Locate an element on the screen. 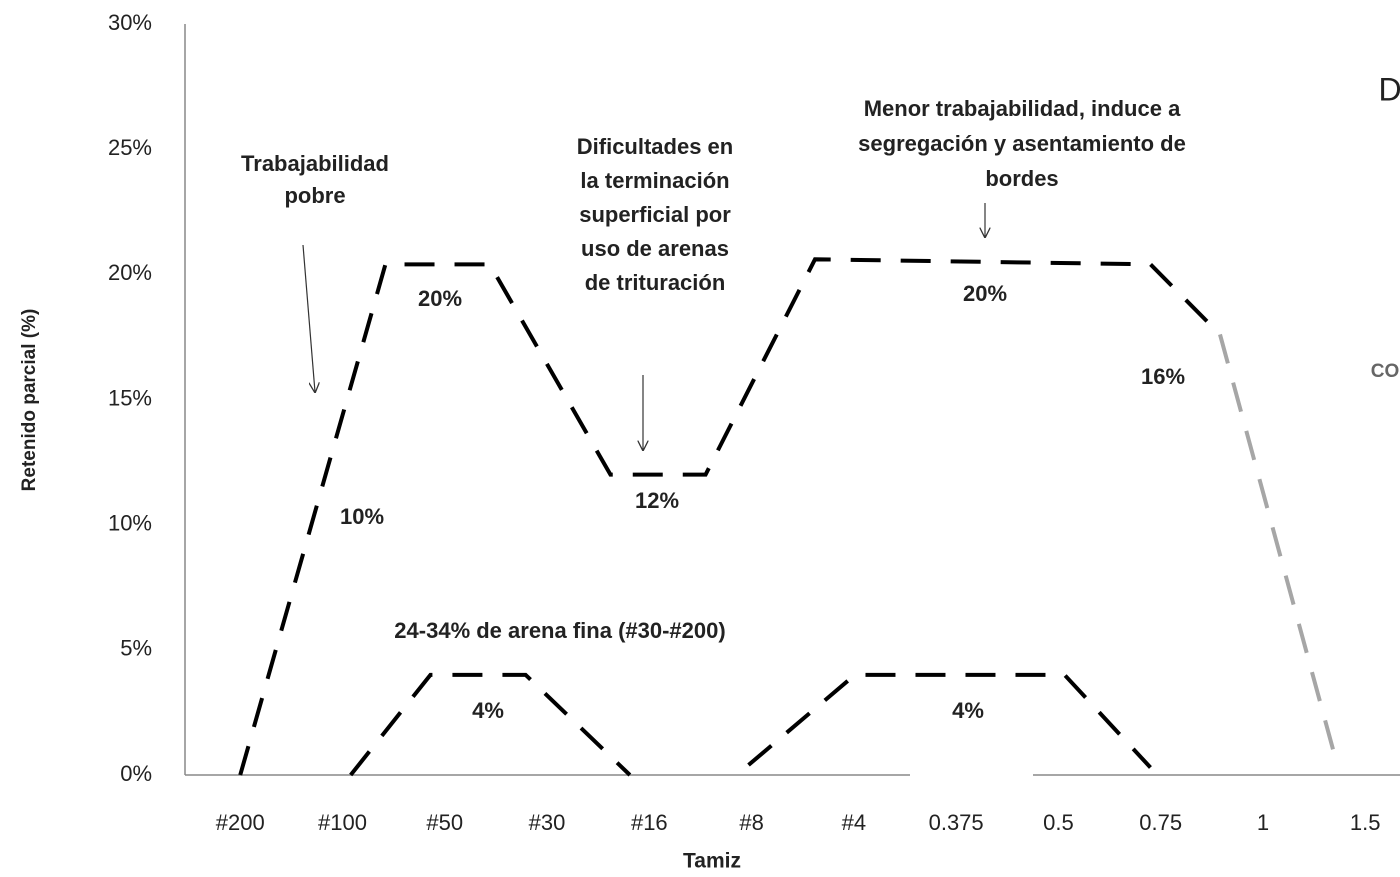  x-tick-label: #100 is located at coordinates (342, 822).